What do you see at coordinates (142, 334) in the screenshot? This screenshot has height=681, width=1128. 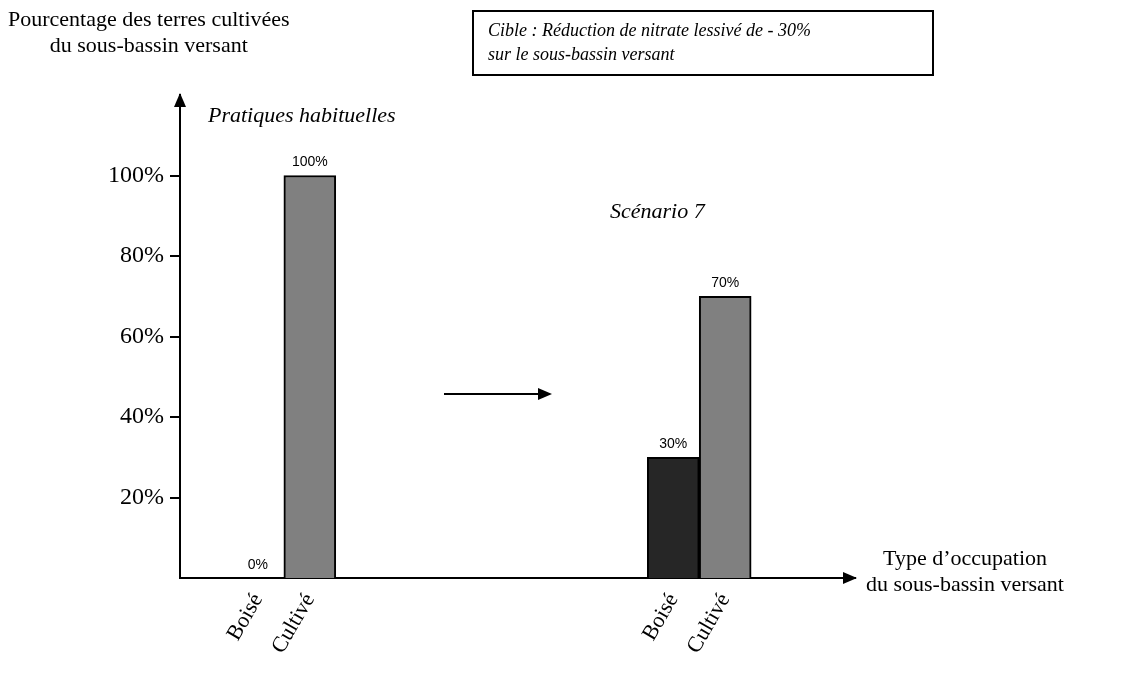 I see `y-tick-label: 60%` at bounding box center [142, 334].